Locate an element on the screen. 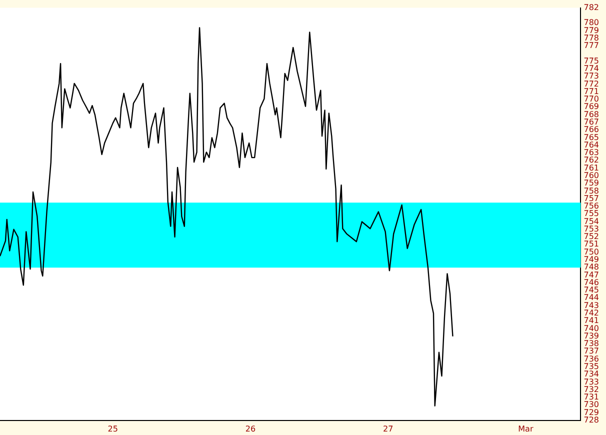 This screenshot has height=435, width=606. y-tick-label: 741 is located at coordinates (592, 321).